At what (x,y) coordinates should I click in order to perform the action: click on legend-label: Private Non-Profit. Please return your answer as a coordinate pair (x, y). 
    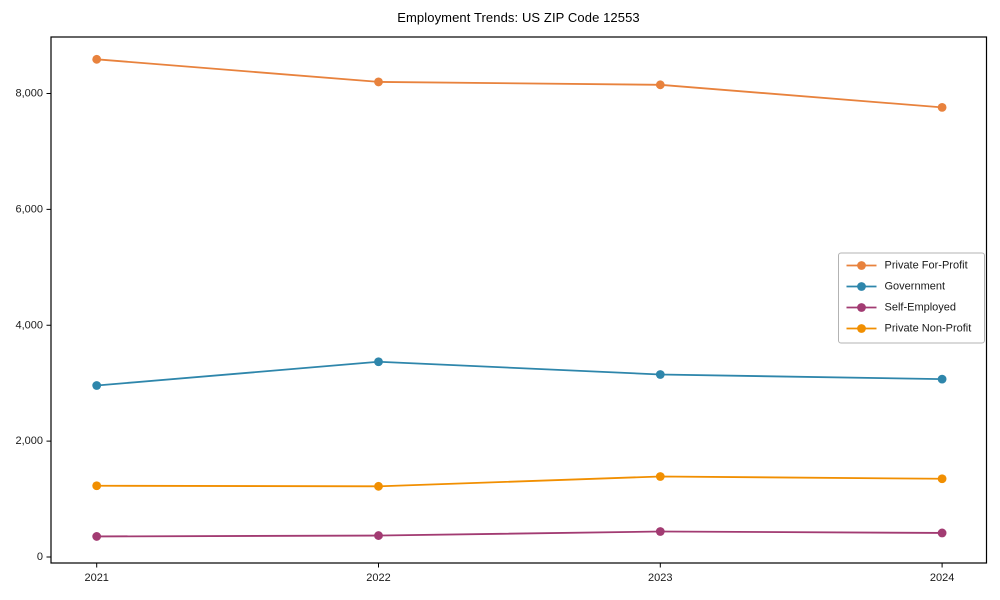
    Looking at the image, I should click on (928, 329).